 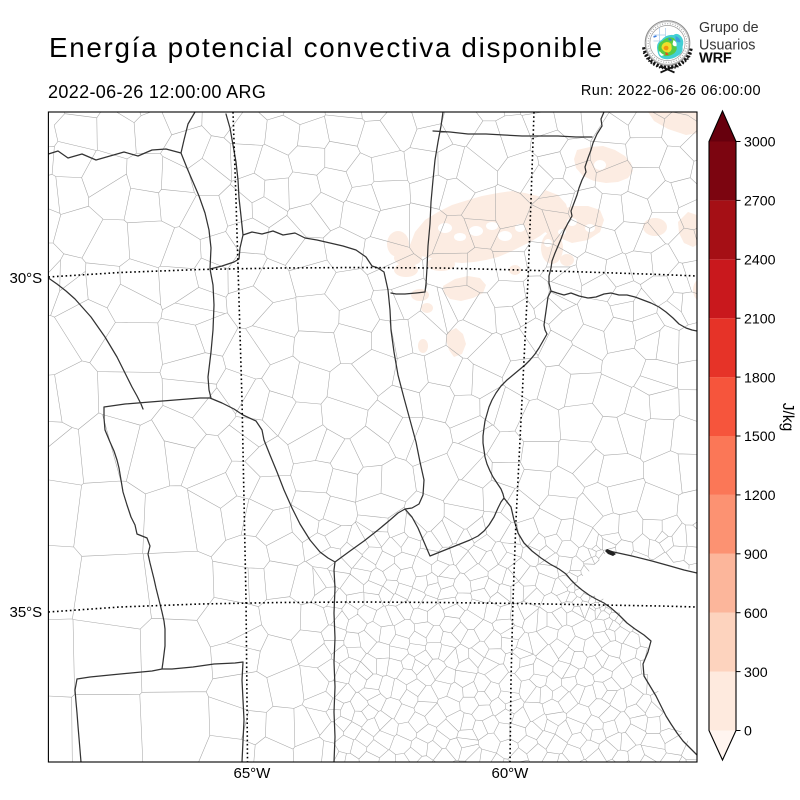 I want to click on svg-text: WRF, so click(x=715, y=59).